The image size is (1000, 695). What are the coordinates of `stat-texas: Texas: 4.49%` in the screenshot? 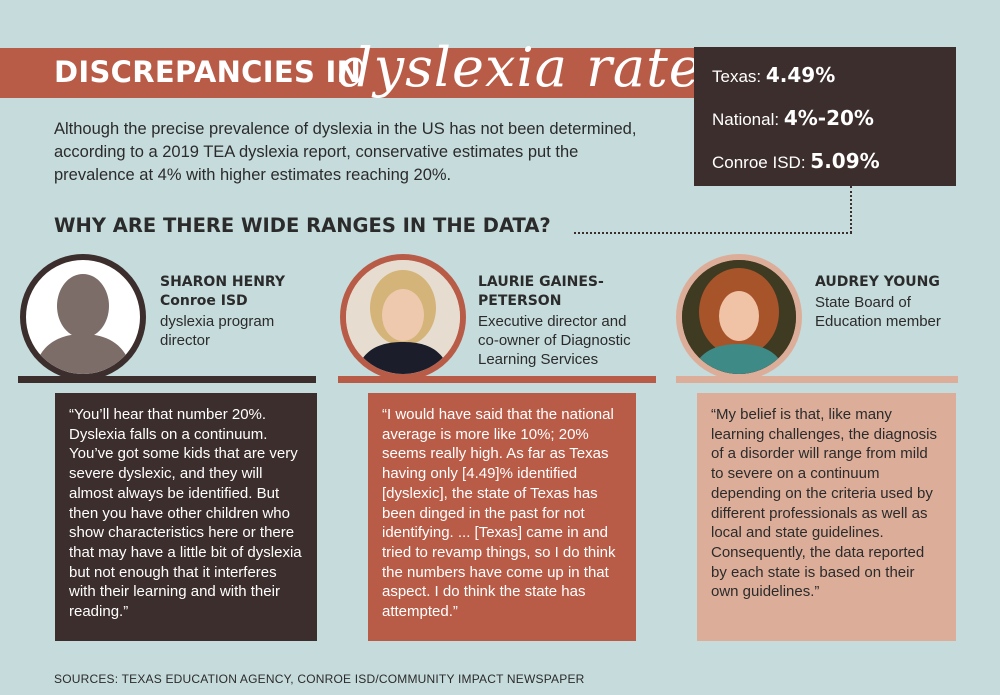 It's located at (773, 75).